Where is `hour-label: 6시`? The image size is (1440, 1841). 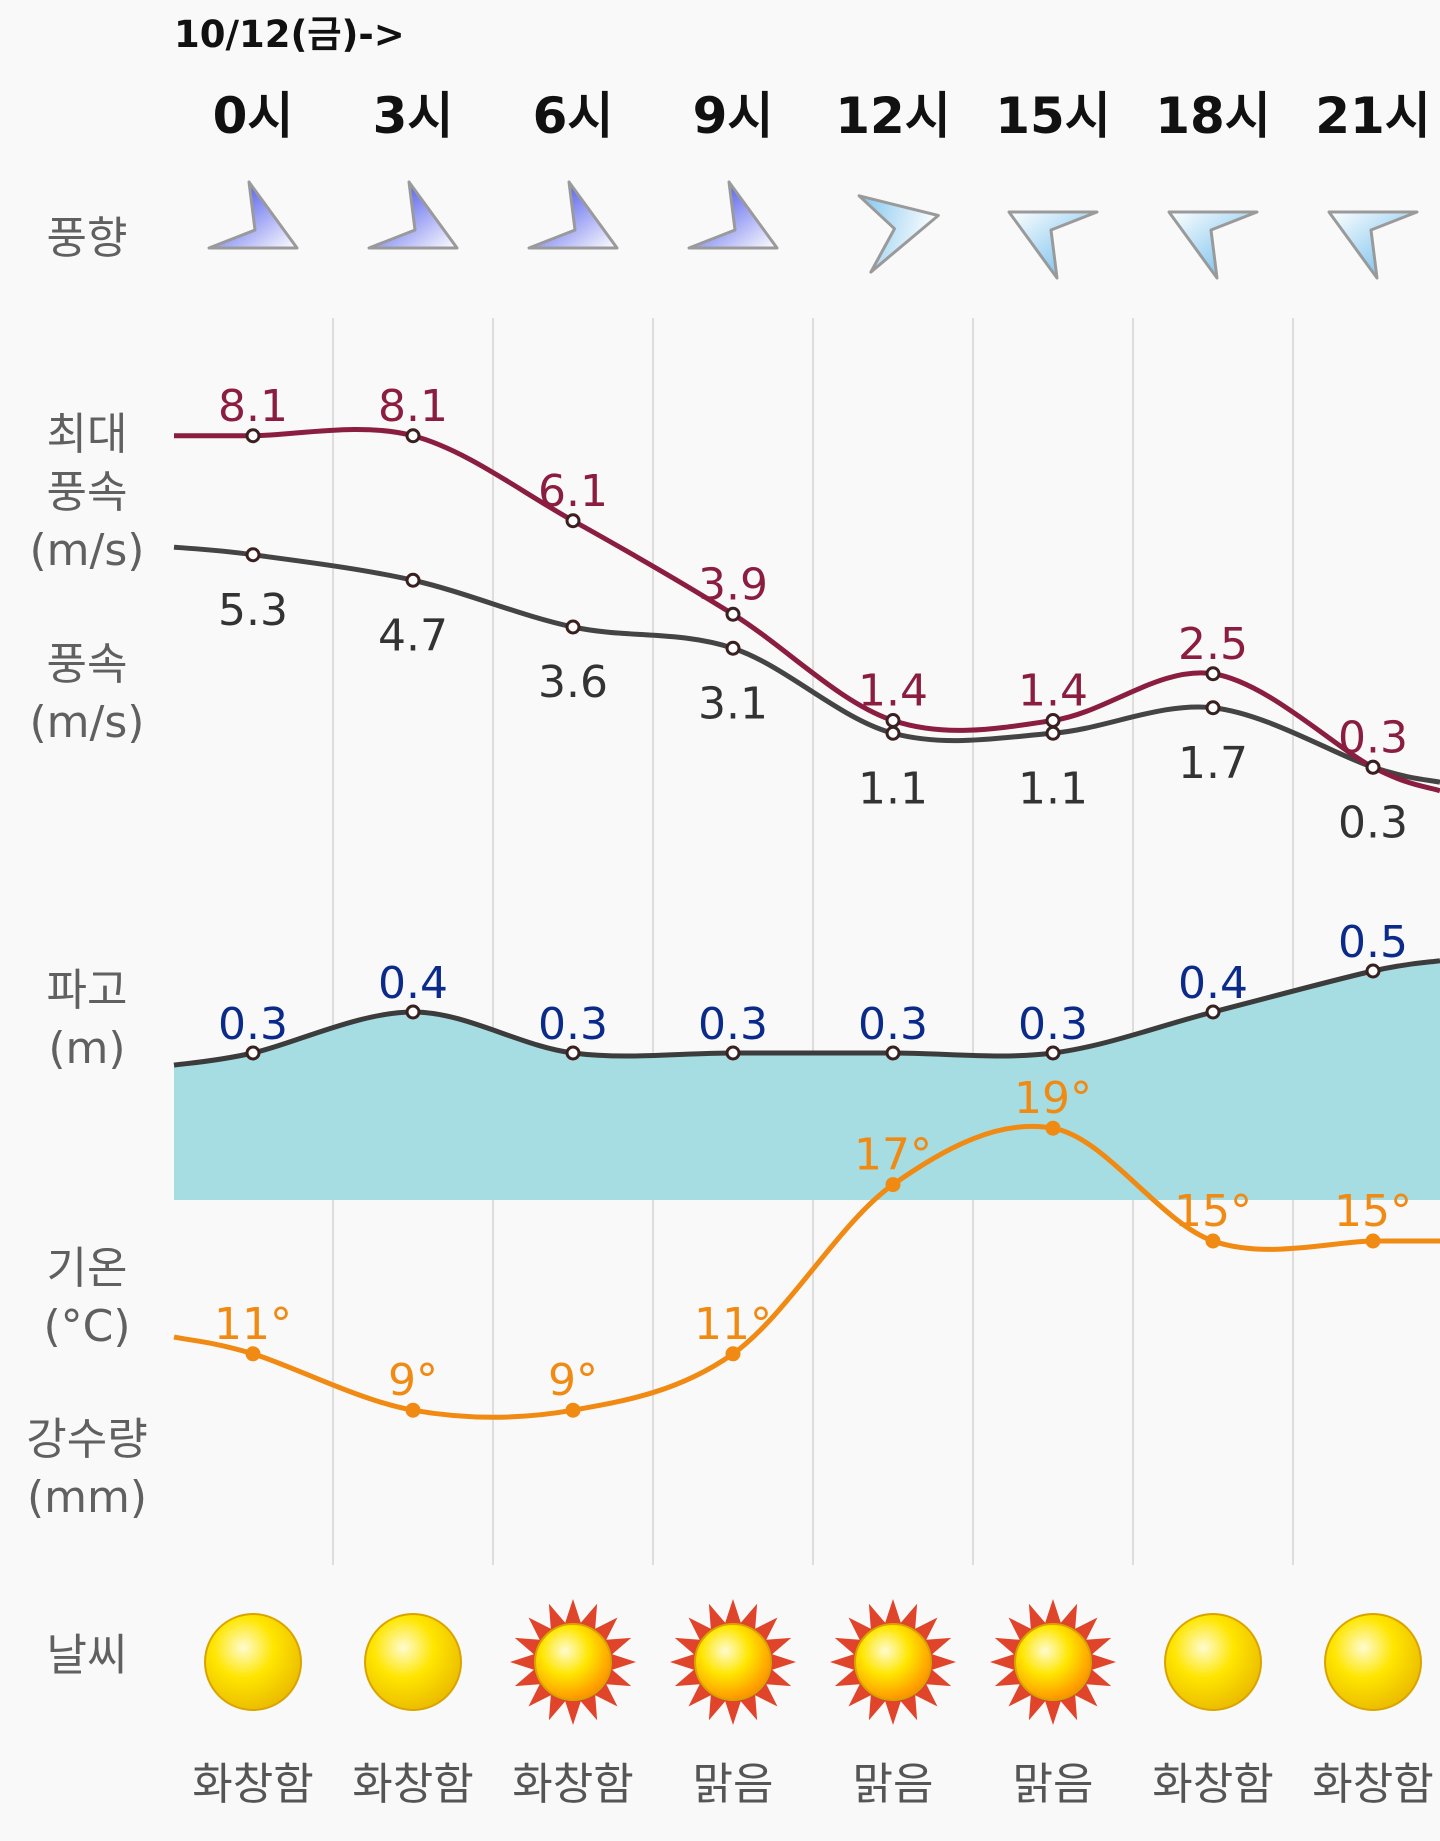
hour-label: 6시 is located at coordinates (573, 116).